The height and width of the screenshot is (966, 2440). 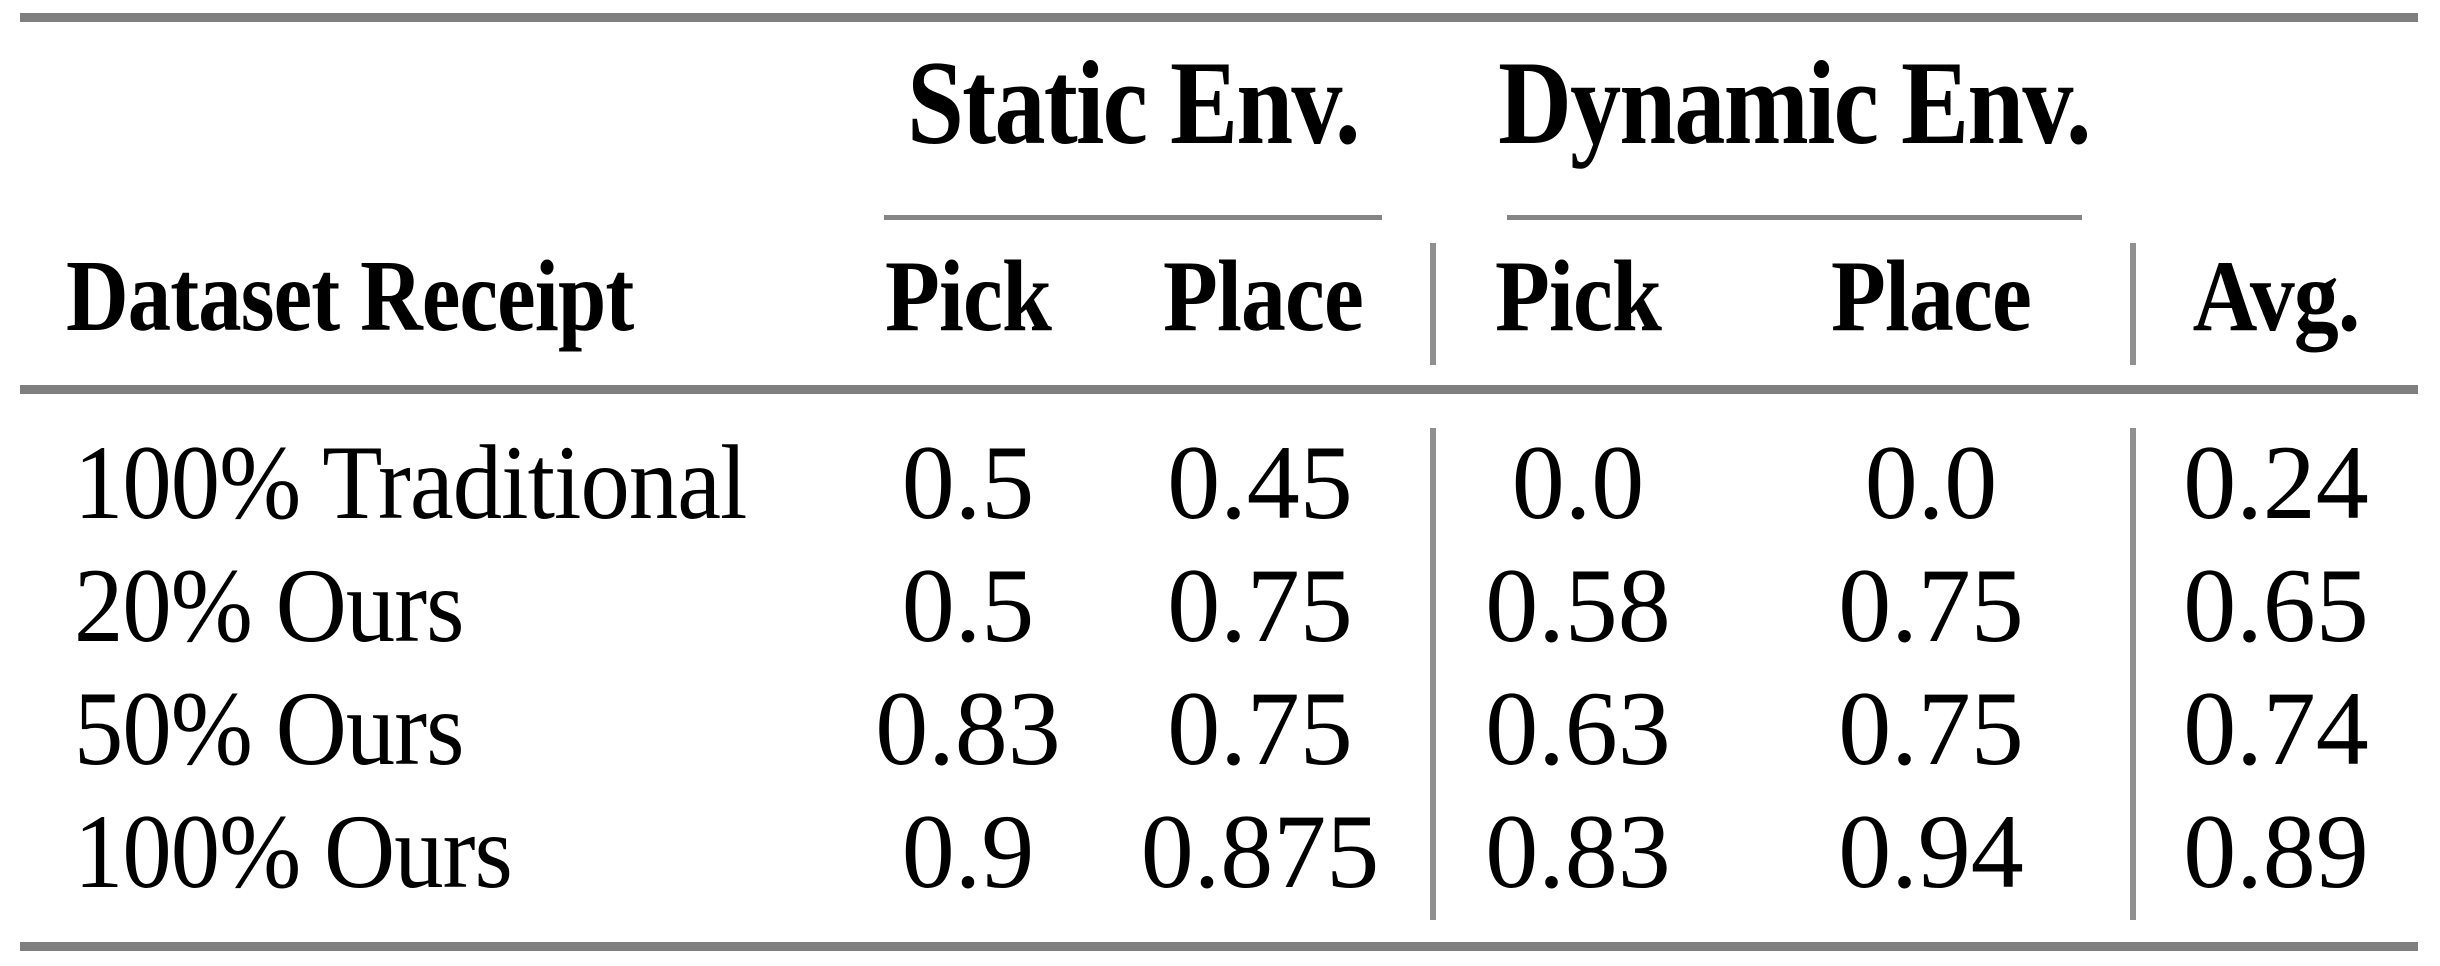 I want to click on vertical-separator-2-header, so click(x=2133, y=304).